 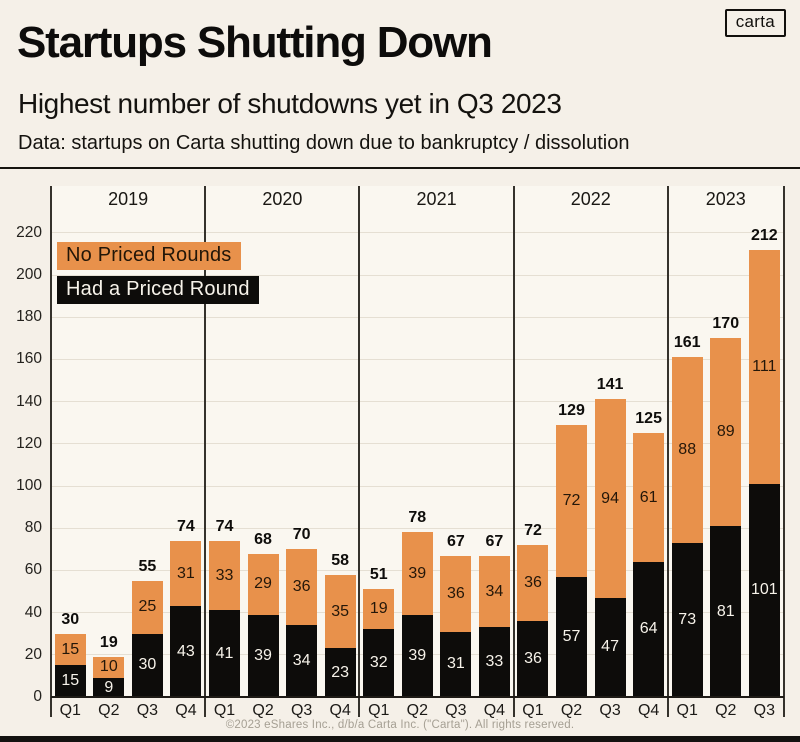 I want to click on bar-total-label: 55, so click(x=147, y=566).